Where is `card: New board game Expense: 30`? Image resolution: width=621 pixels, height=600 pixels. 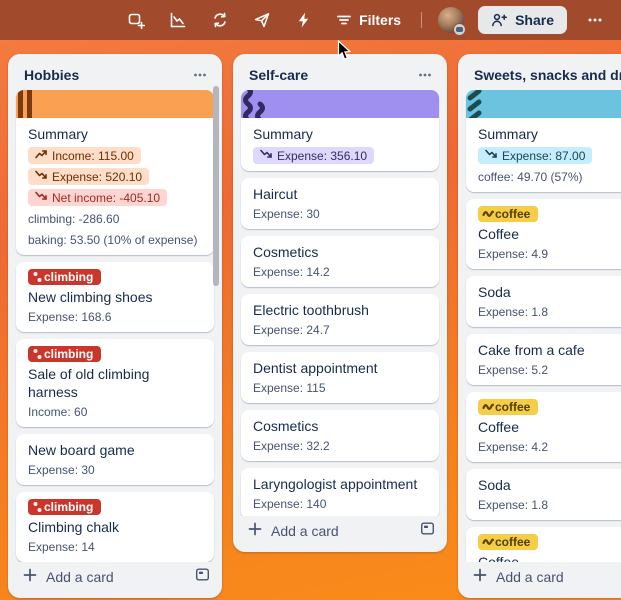
card: New board game Expense: 30 is located at coordinates (115, 459).